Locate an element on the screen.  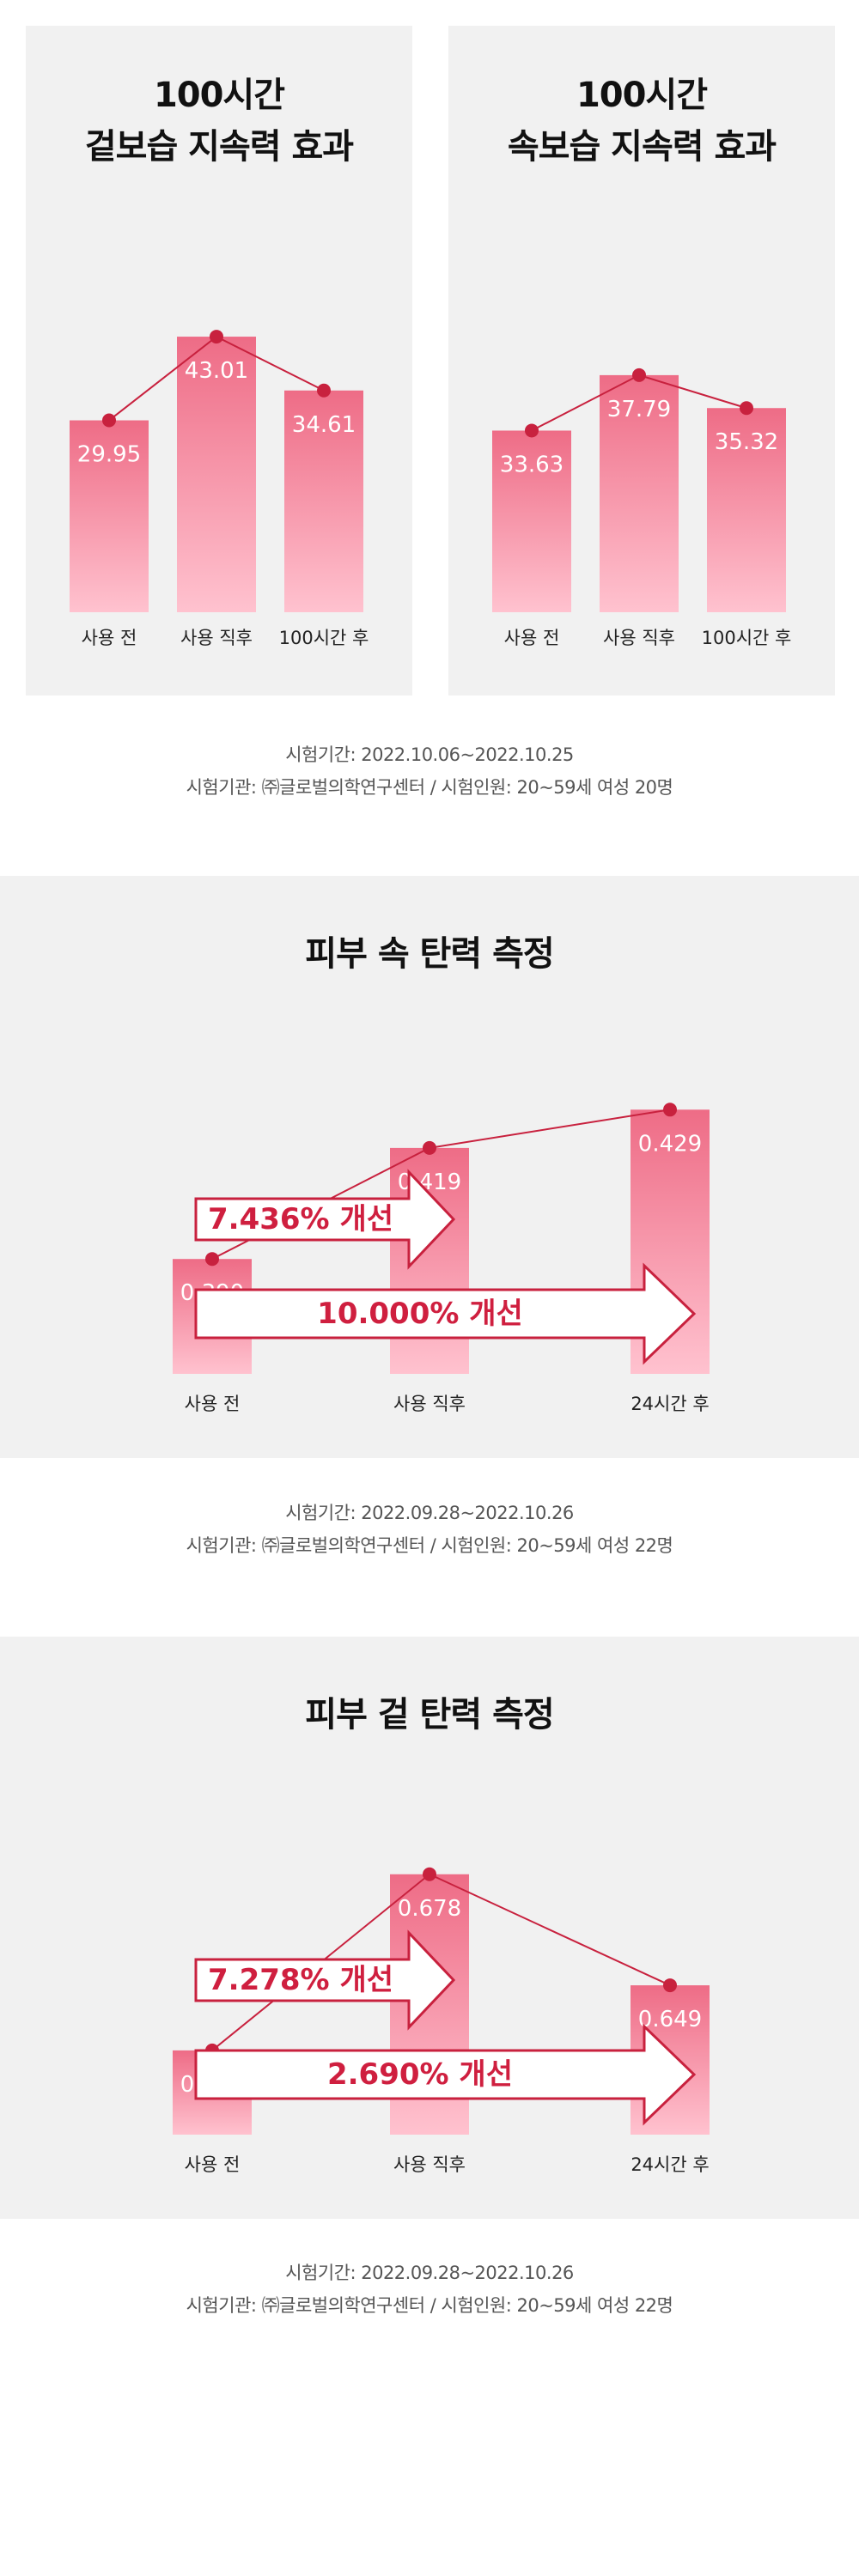
data-label: 0.429 is located at coordinates (670, 1144).